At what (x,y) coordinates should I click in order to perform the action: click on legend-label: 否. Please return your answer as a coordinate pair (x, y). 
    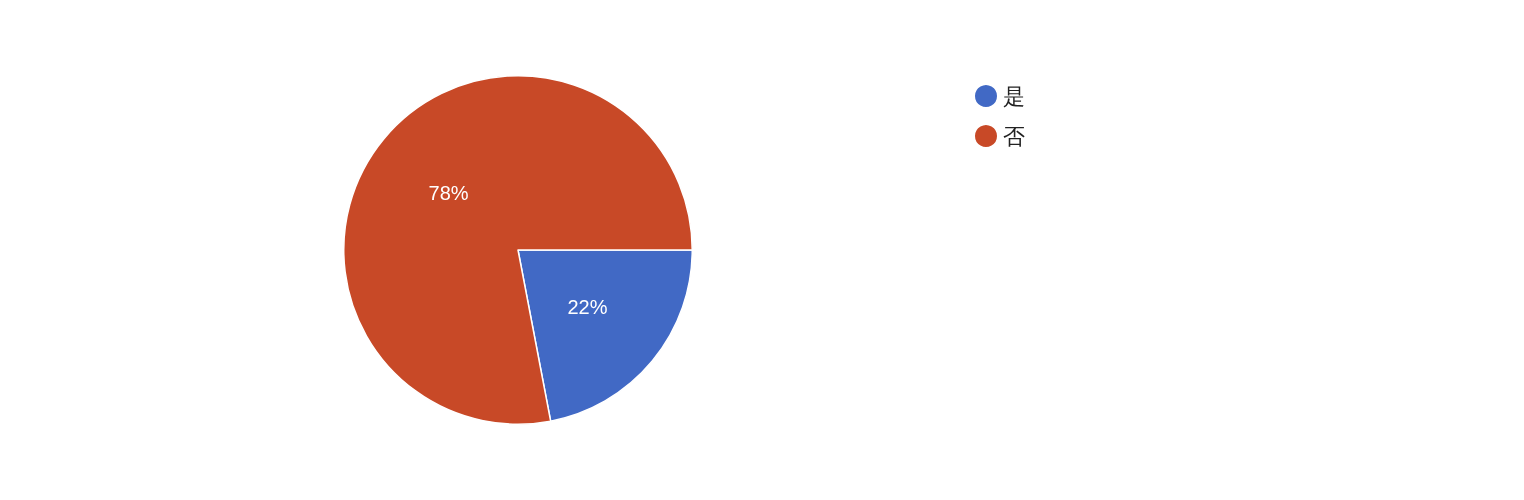
    Looking at the image, I should click on (1014, 136).